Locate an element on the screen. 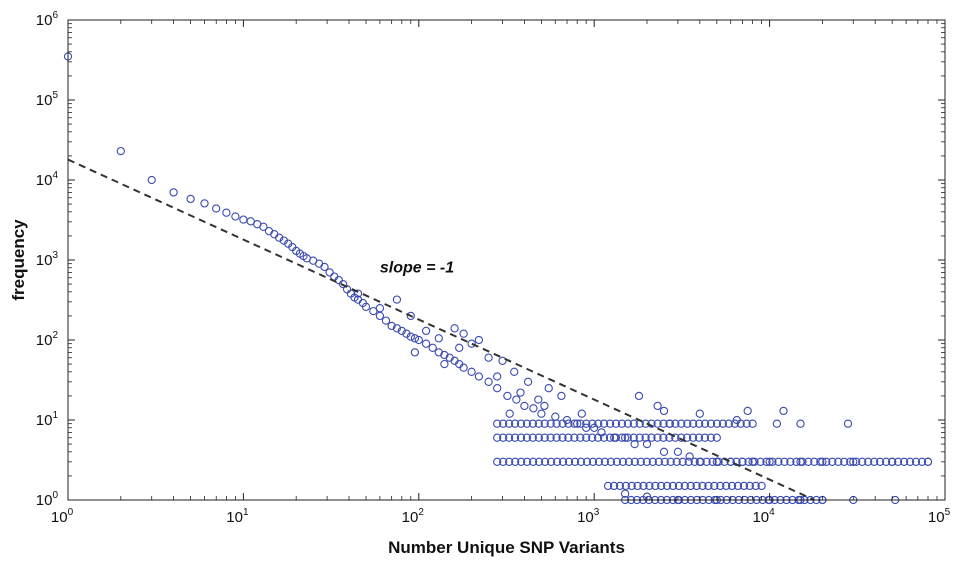 Image resolution: width=967 pixels, height=561 pixels. x-tick-label: 10² is located at coordinates (413, 516).